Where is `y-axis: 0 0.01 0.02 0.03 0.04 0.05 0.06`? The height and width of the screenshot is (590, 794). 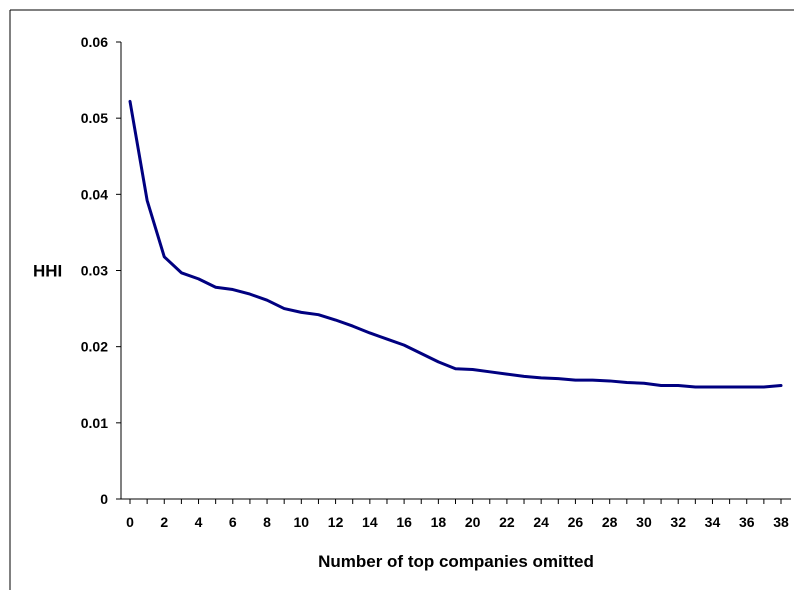 y-axis: 0 0.01 0.02 0.03 0.04 0.05 0.06 is located at coordinates (101, 270).